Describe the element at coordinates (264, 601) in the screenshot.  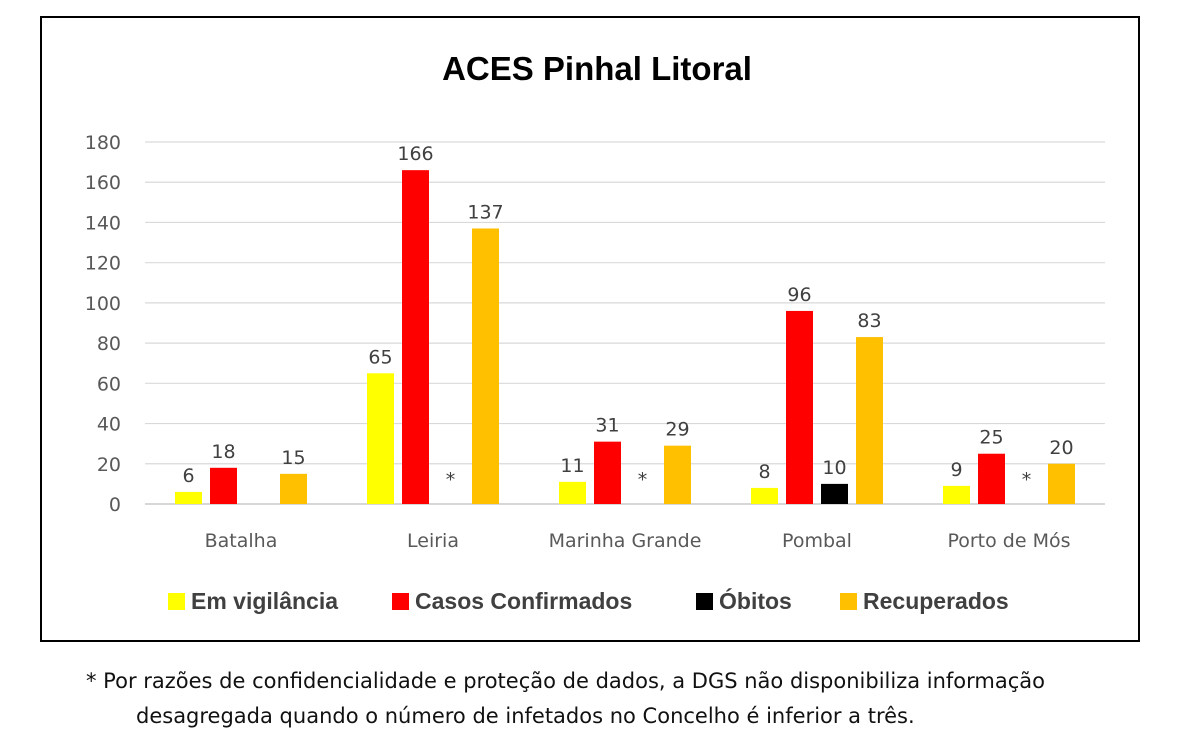
I see `legend-label-0: Em vigilância` at that location.